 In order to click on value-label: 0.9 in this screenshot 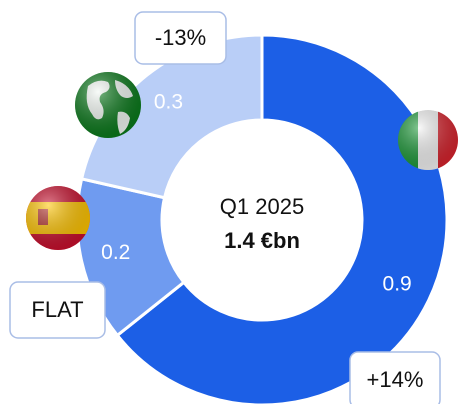, I will do `click(397, 284)`.